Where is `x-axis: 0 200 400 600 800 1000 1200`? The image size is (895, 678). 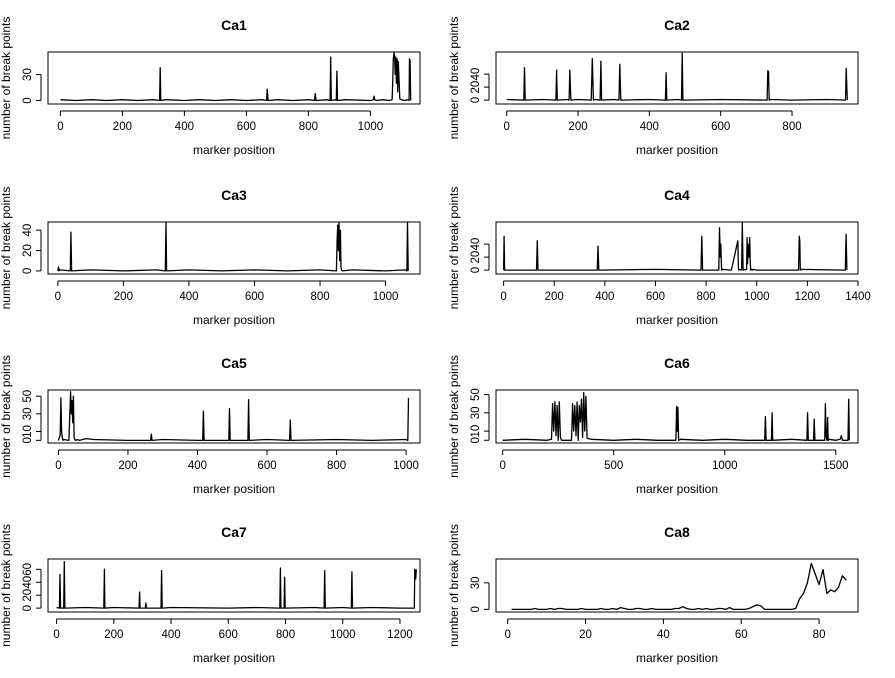 x-axis: 0 200 400 600 800 1000 1200 is located at coordinates (233, 629).